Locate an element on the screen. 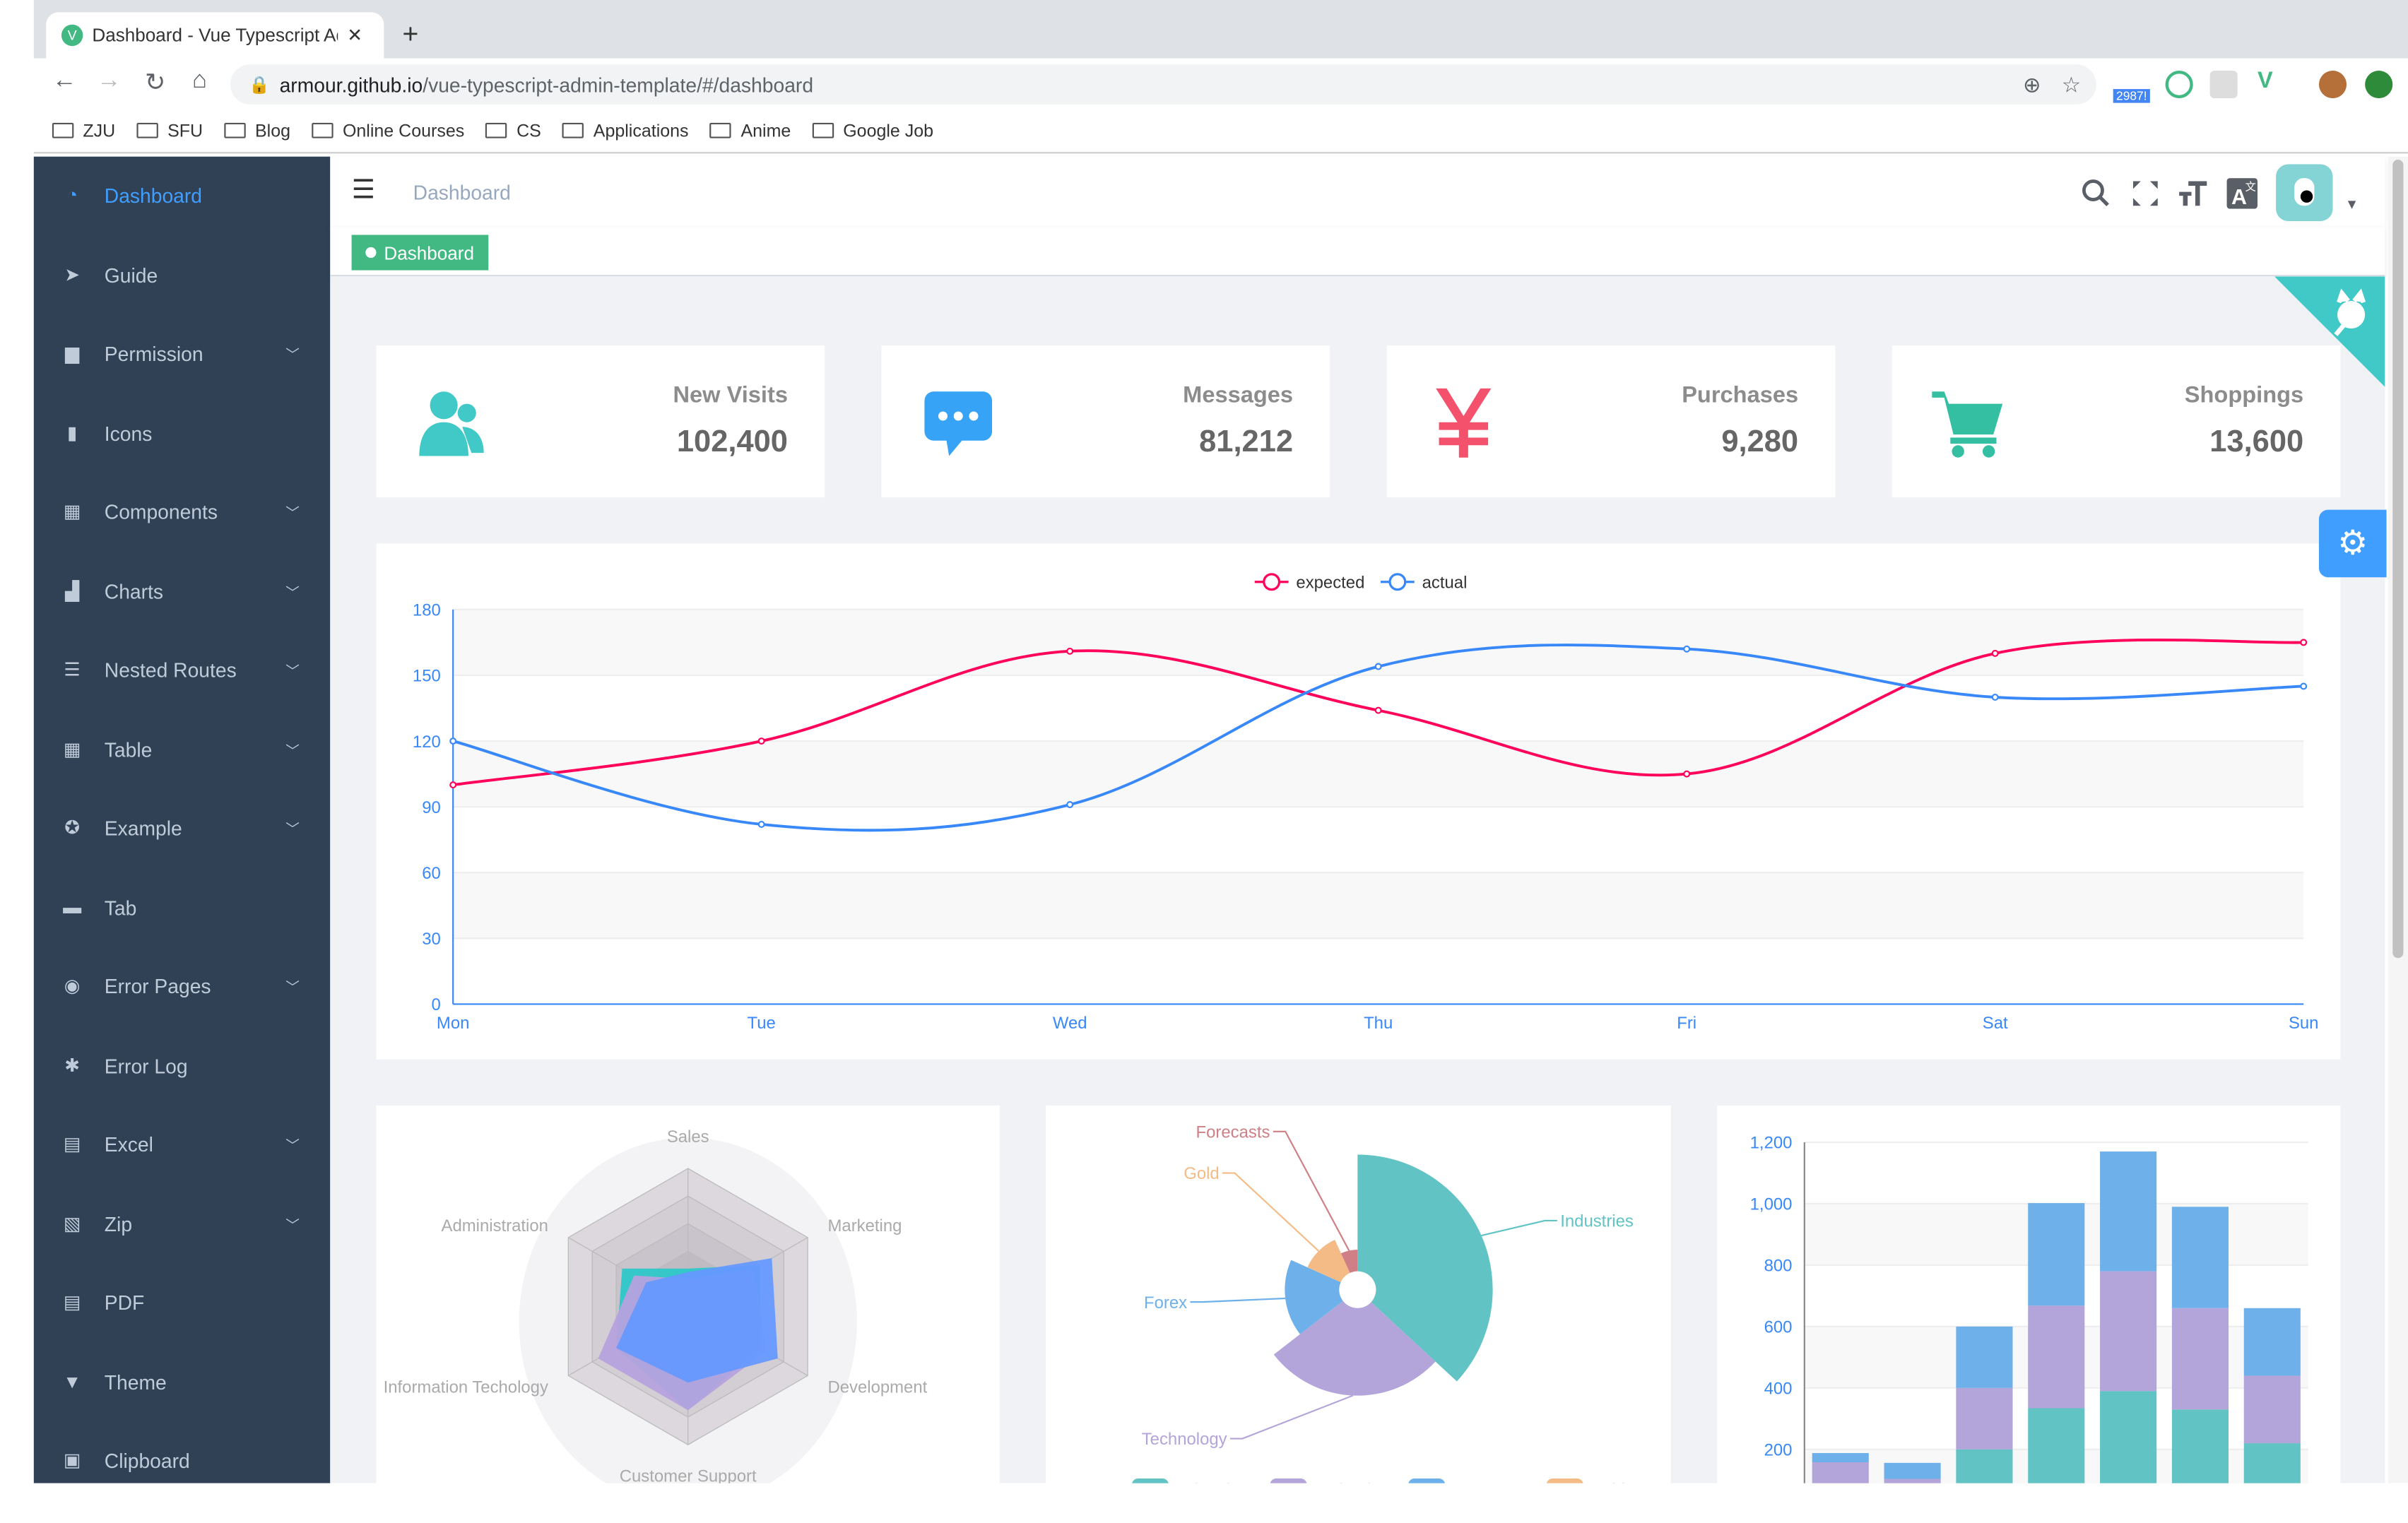 The width and height of the screenshot is (2408, 1523). update-icon is located at coordinates (2379, 84).